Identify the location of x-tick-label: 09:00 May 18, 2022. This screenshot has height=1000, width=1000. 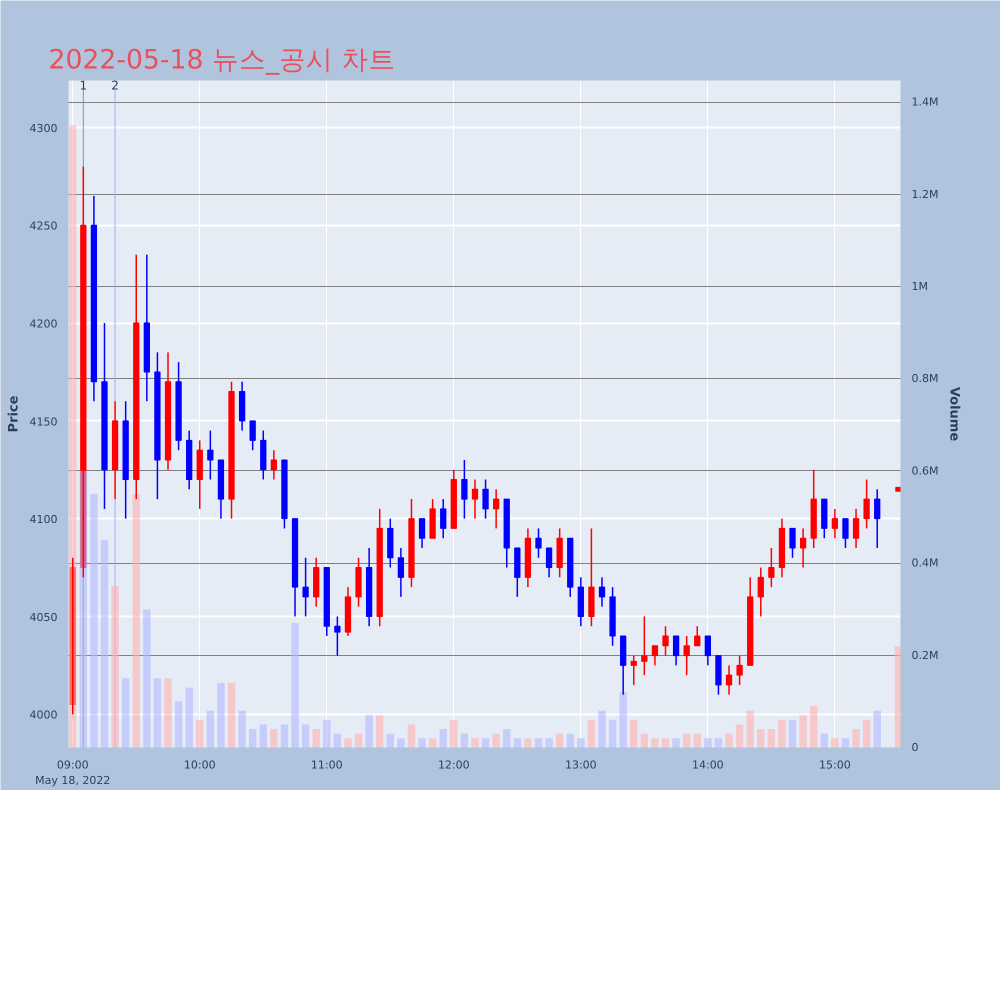
(72, 773).